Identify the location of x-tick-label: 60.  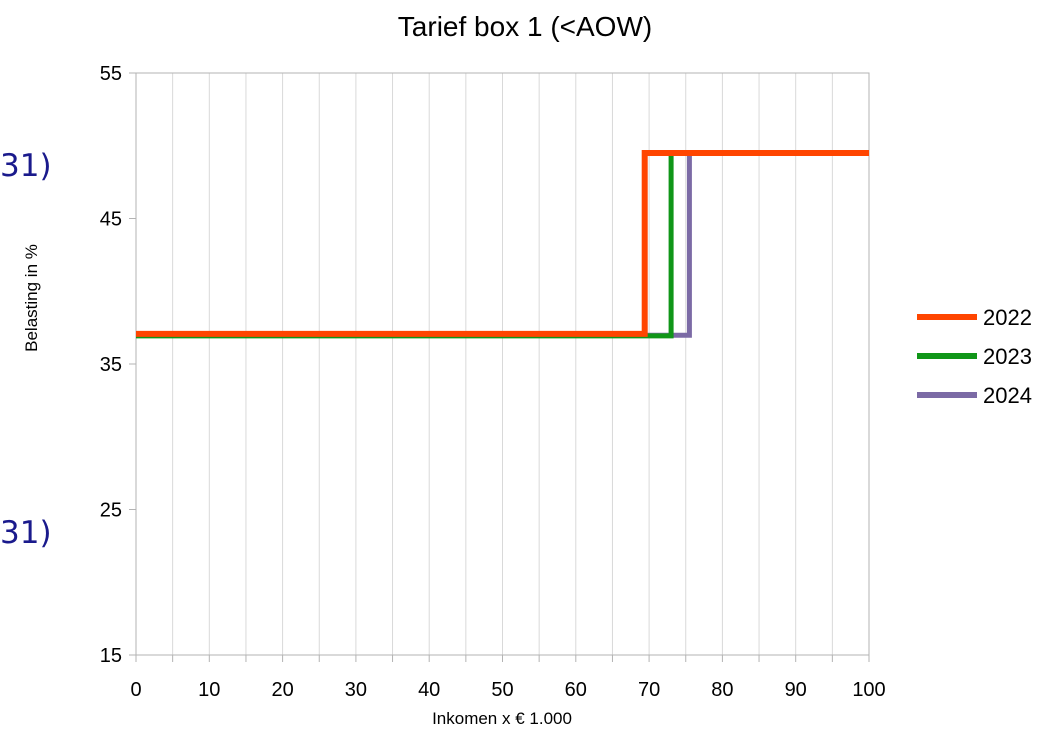
(576, 690).